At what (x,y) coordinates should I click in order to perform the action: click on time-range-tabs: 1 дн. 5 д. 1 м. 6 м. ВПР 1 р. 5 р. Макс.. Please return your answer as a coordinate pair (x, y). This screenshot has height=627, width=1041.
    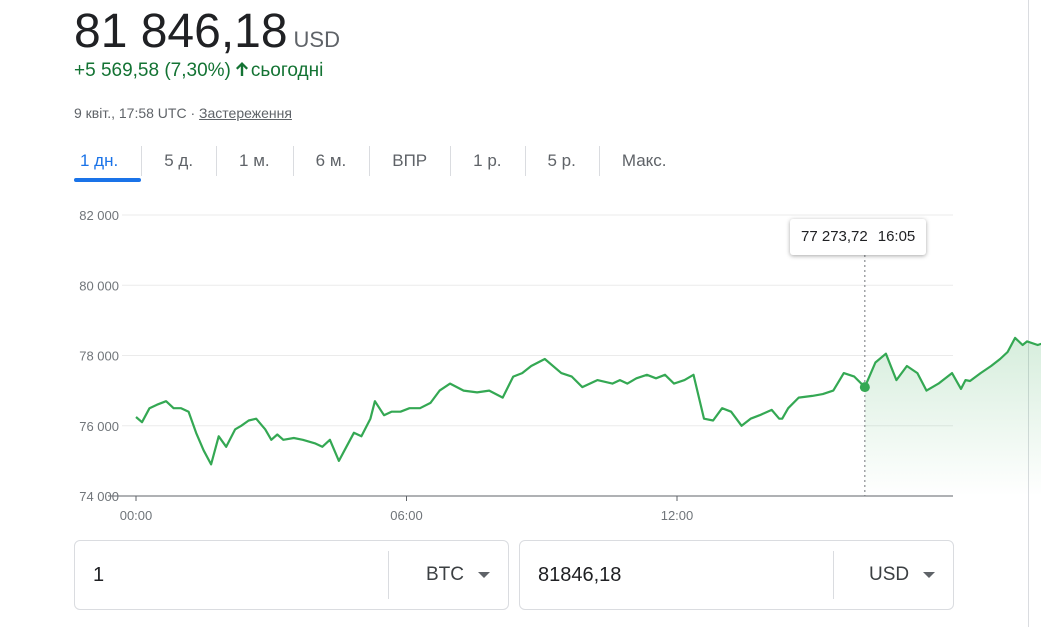
    Looking at the image, I should click on (382, 163).